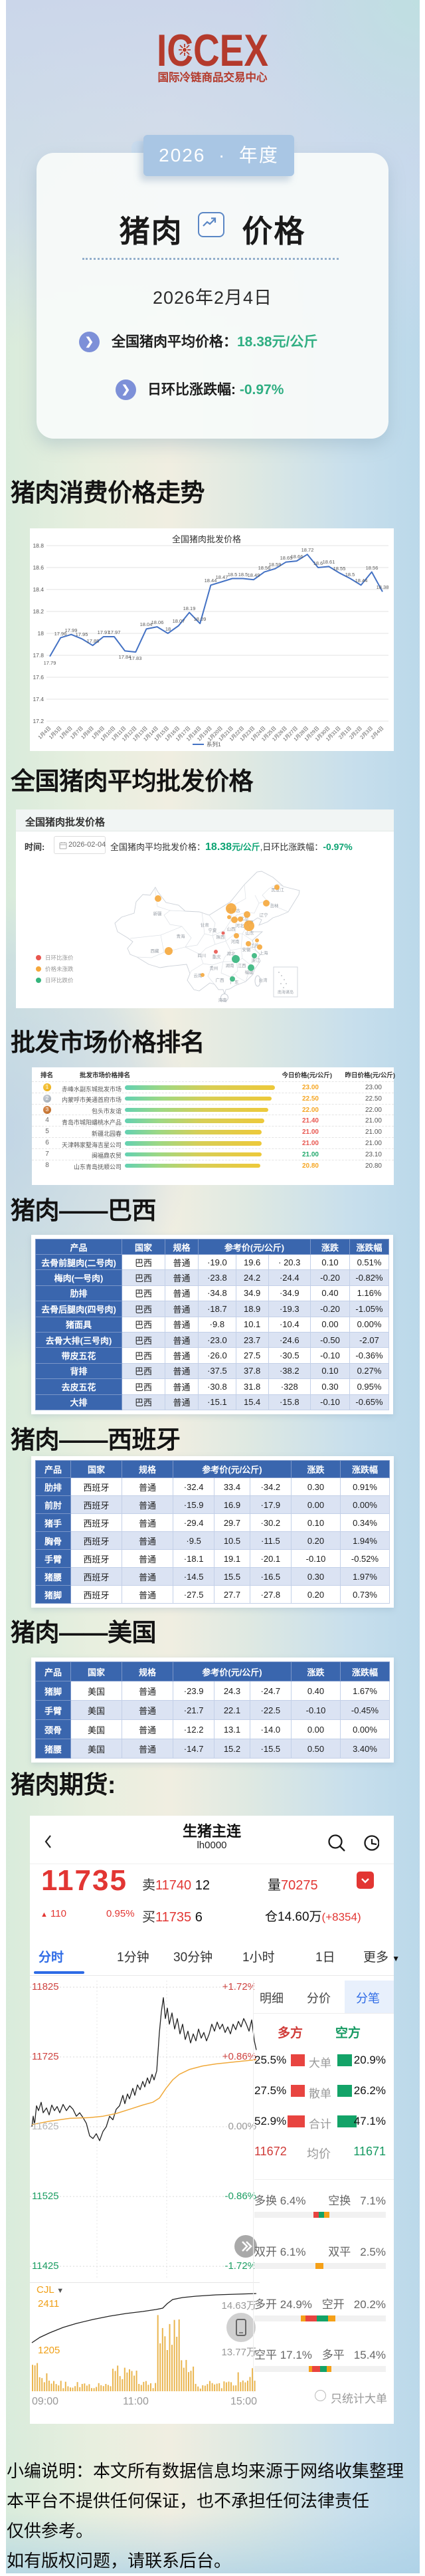  What do you see at coordinates (38, 721) in the screenshot?
I see `svg-text: 17.2` at bounding box center [38, 721].